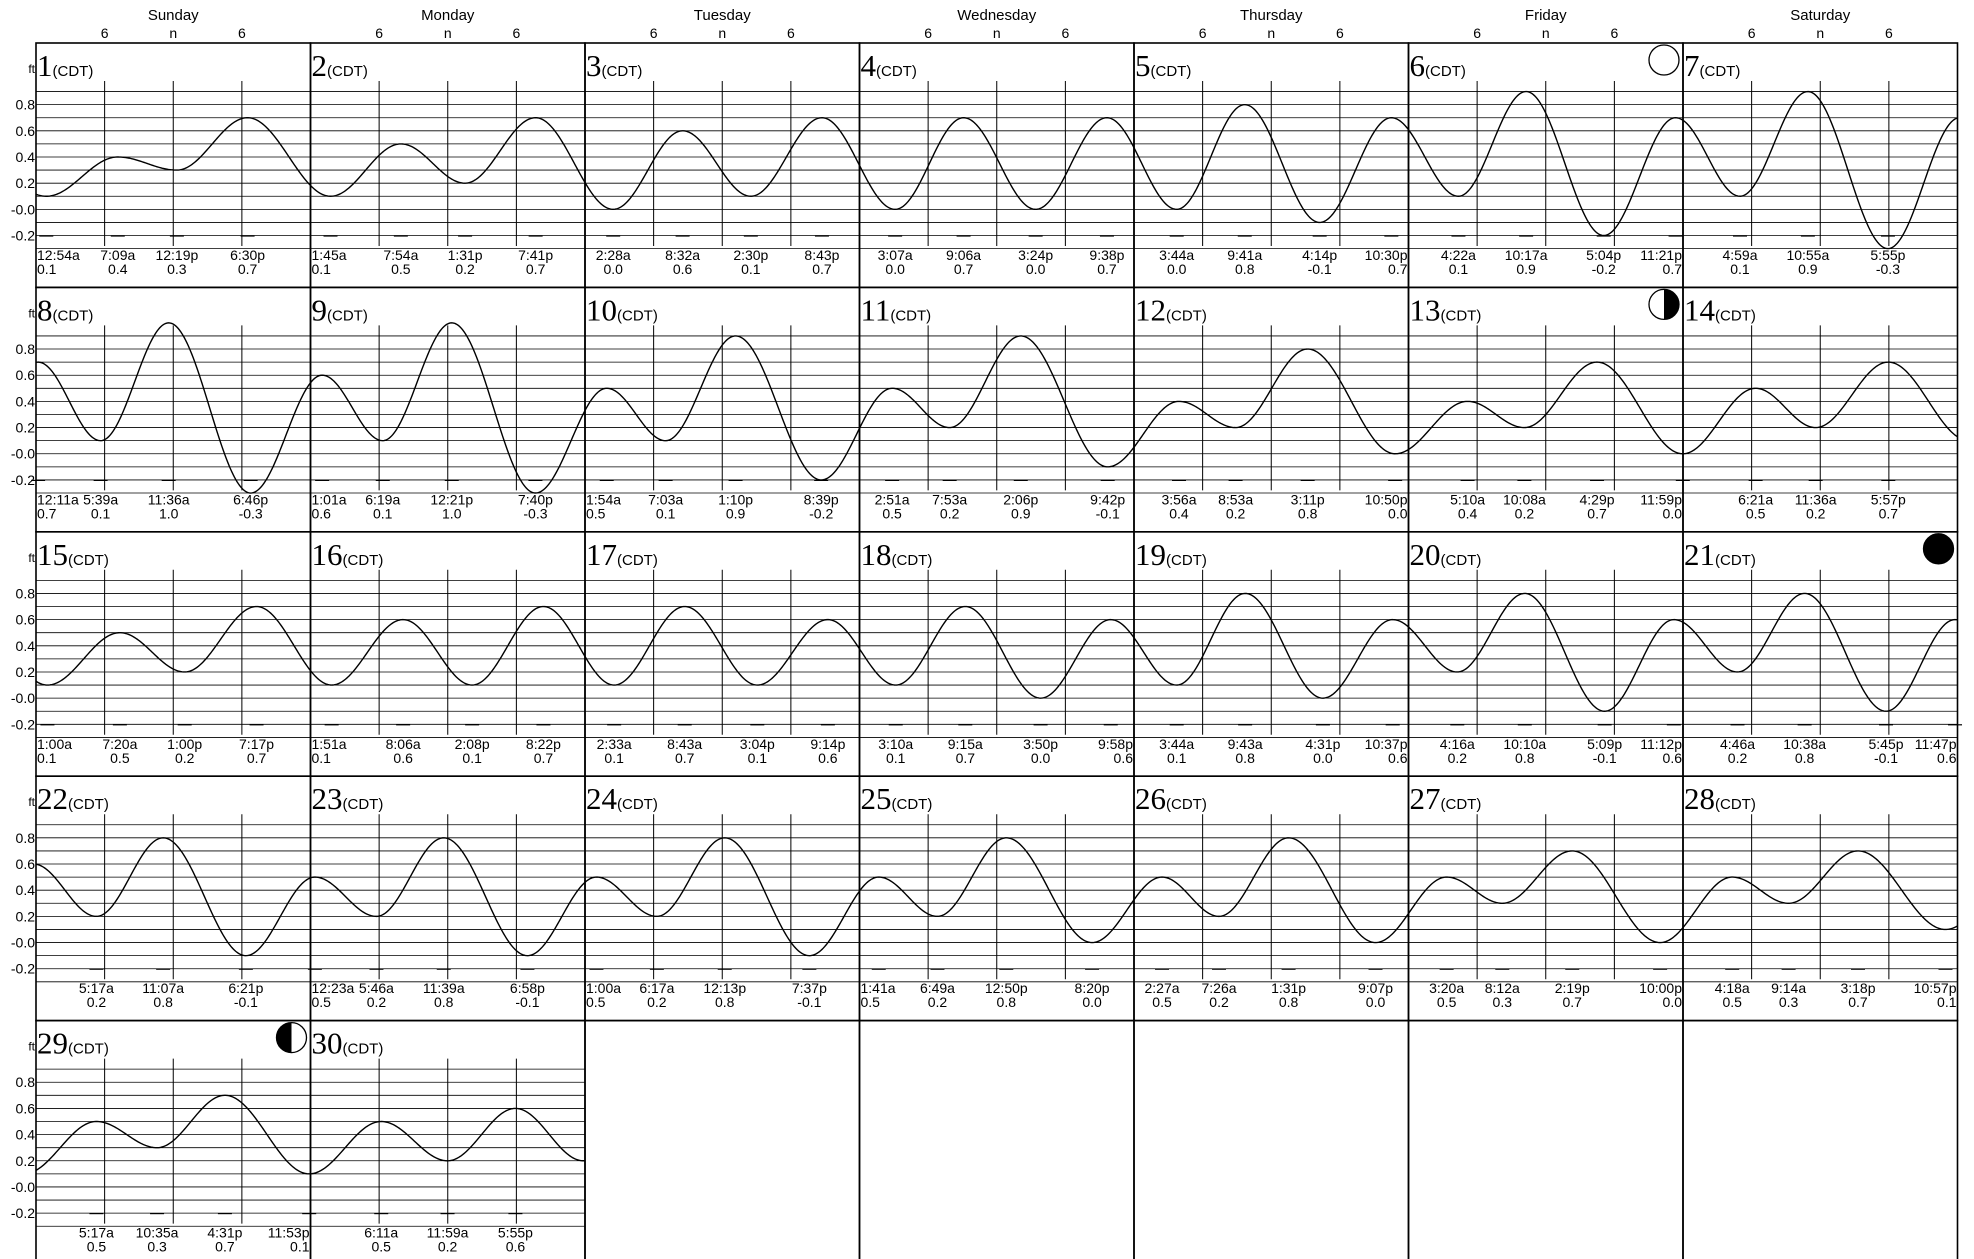  What do you see at coordinates (684, 744) in the screenshot?
I see `tide-time-label: 8:43a` at bounding box center [684, 744].